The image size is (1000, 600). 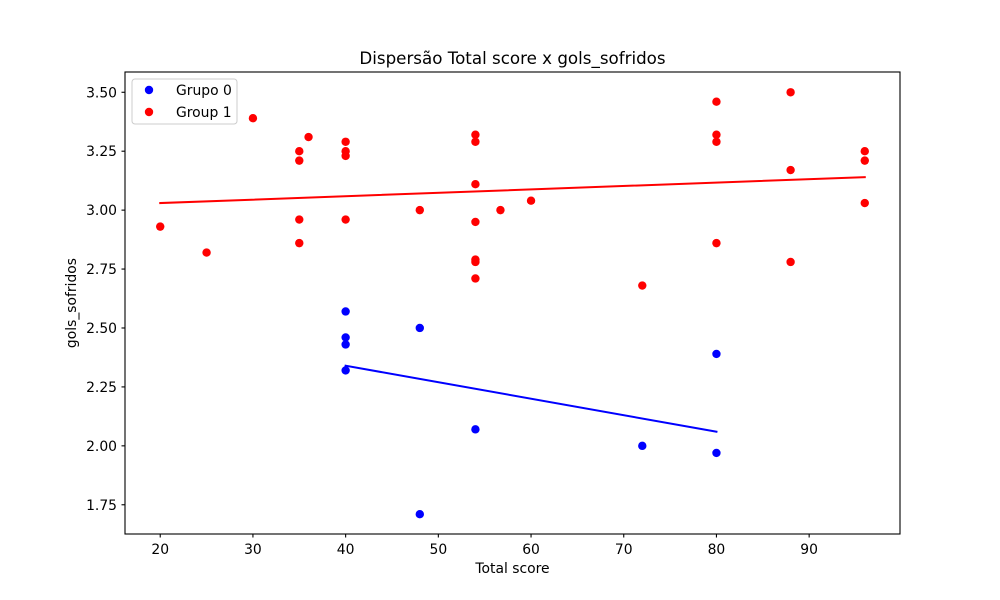 What do you see at coordinates (438, 550) in the screenshot?
I see `x-tick-label: 50` at bounding box center [438, 550].